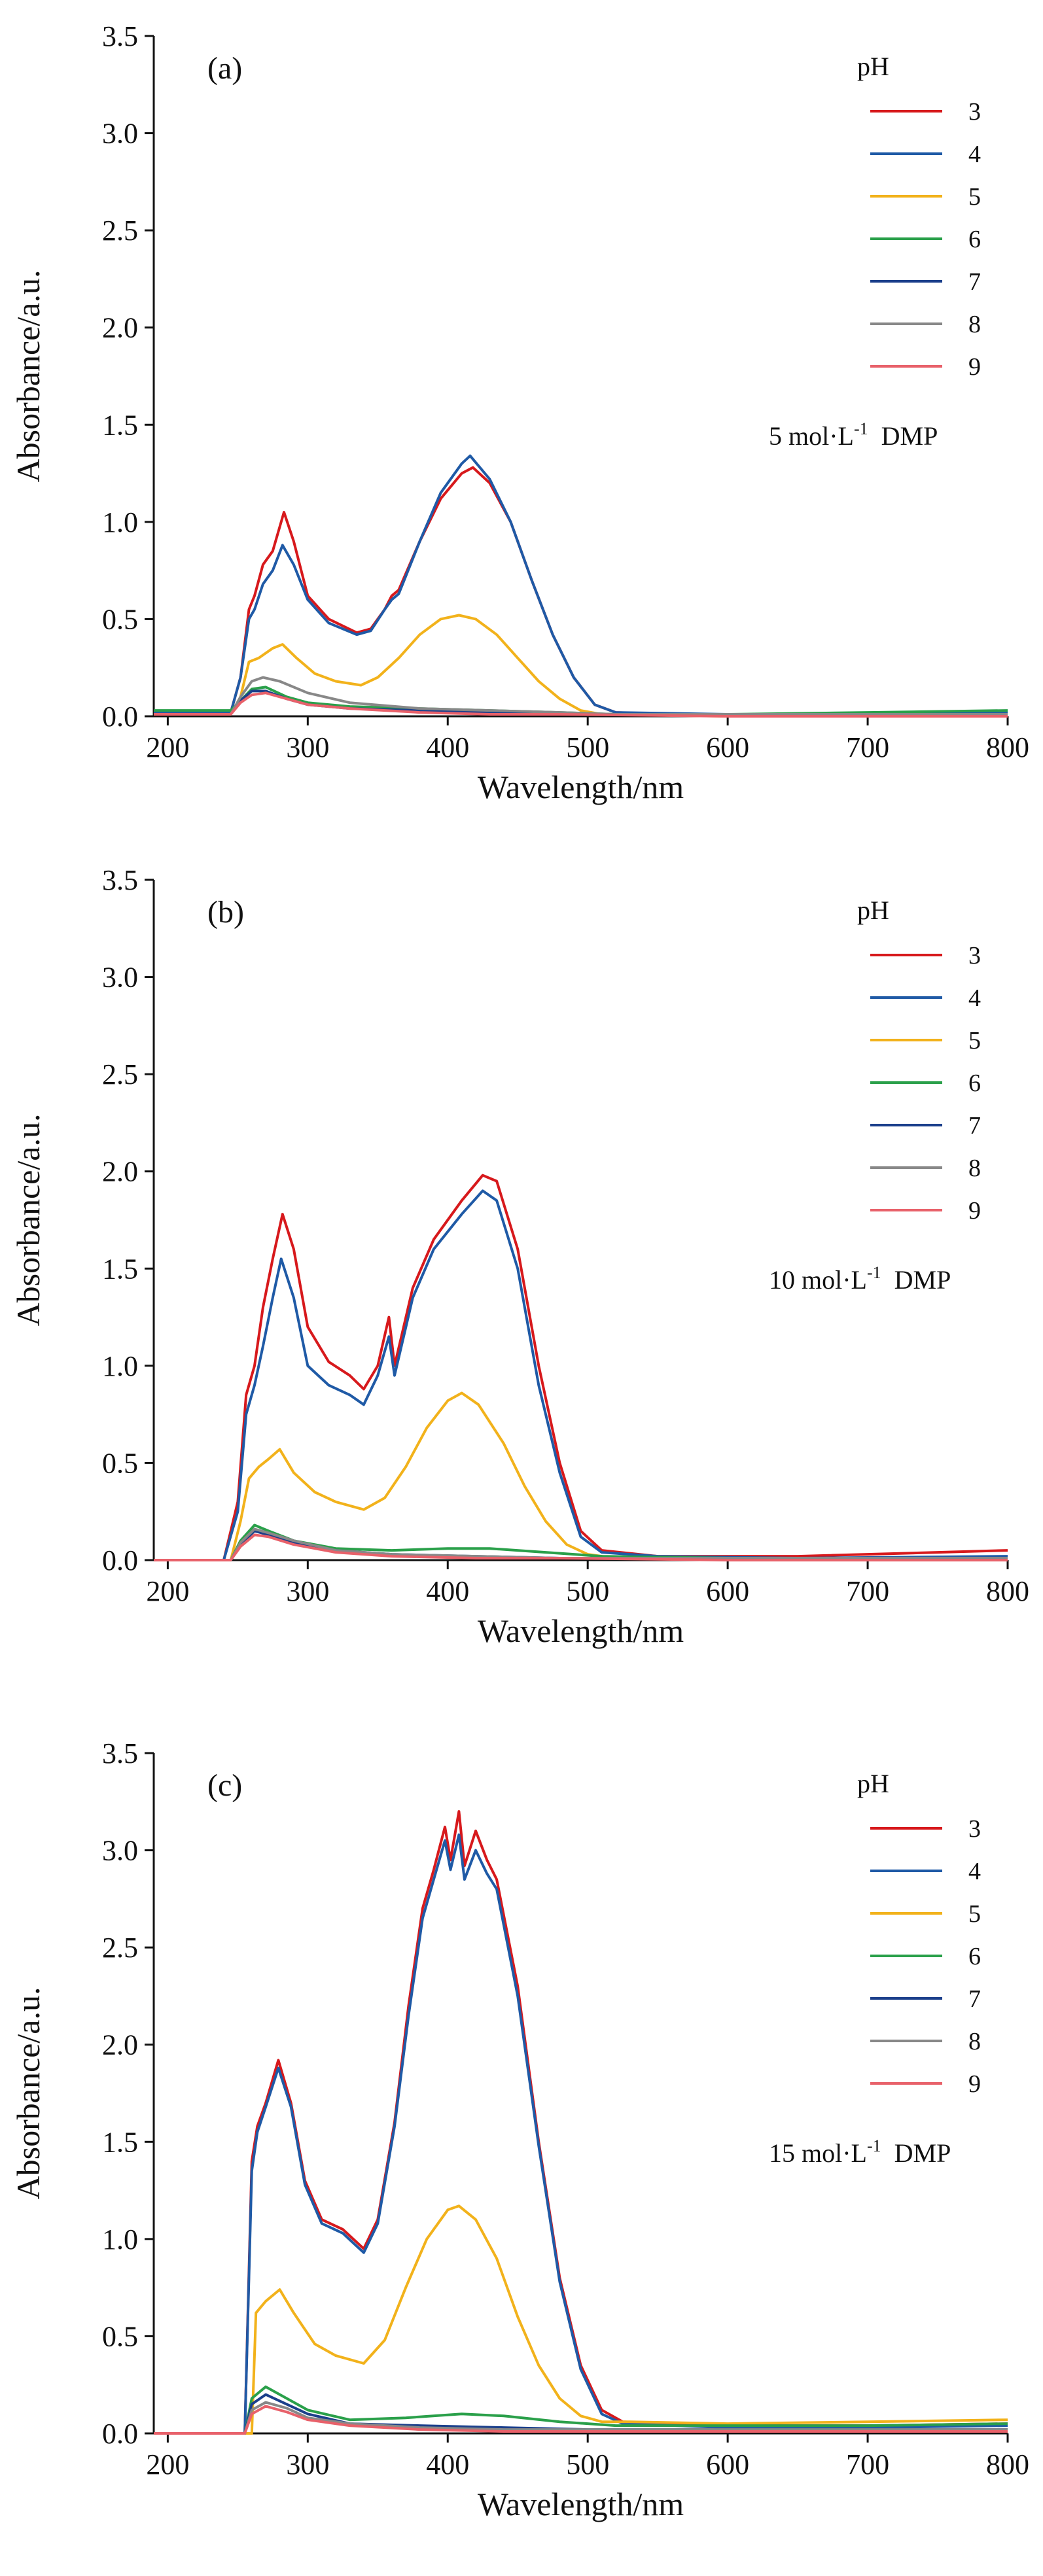 The height and width of the screenshot is (2576, 1043). I want to click on panel-label: (b), so click(225, 912).